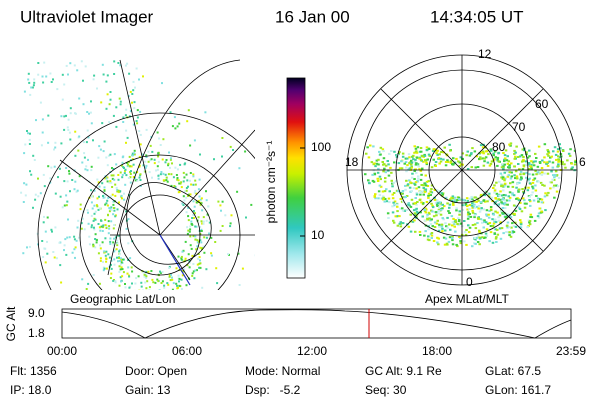  Describe the element at coordinates (386, 390) in the screenshot. I see `status-field: Seq: 30` at that location.